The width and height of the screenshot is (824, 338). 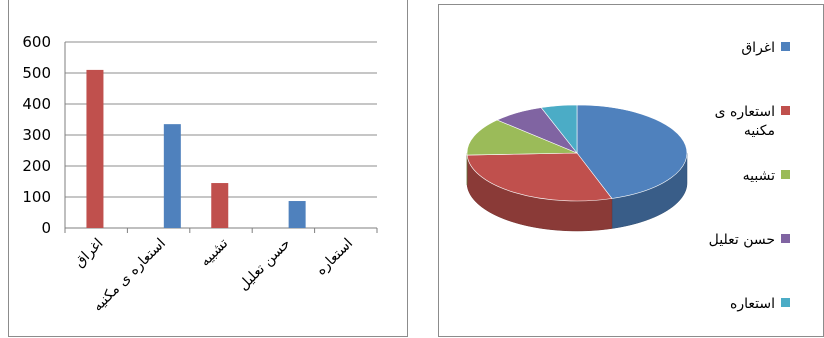 What do you see at coordinates (214, 252) in the screenshot?
I see `x-category-label: تشبیه` at bounding box center [214, 252].